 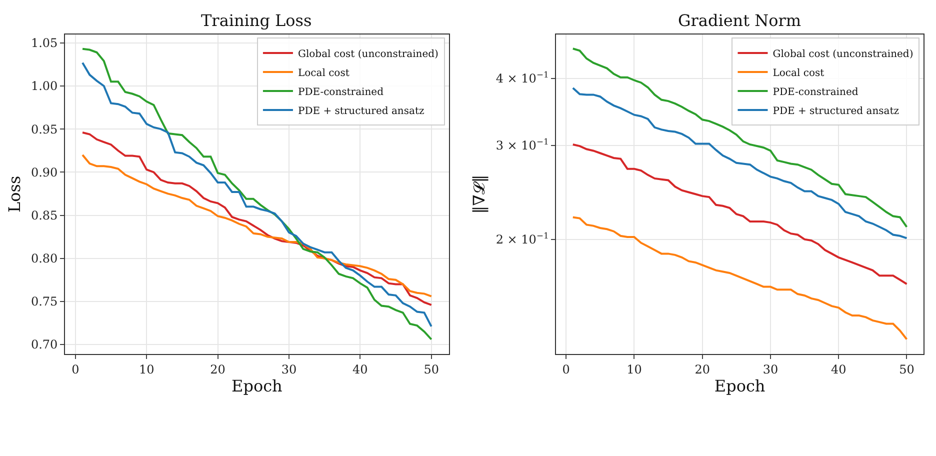 I want to click on y-axis-title: Loss, so click(x=14, y=194).